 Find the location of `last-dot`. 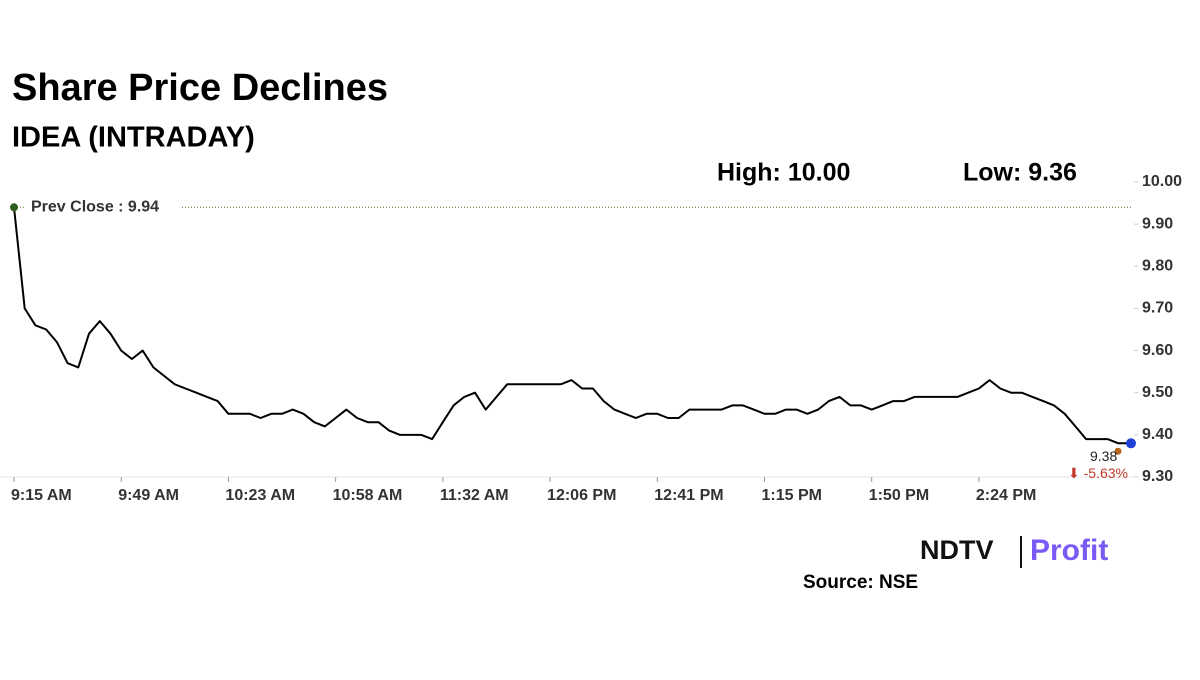

last-dot is located at coordinates (1118, 451).